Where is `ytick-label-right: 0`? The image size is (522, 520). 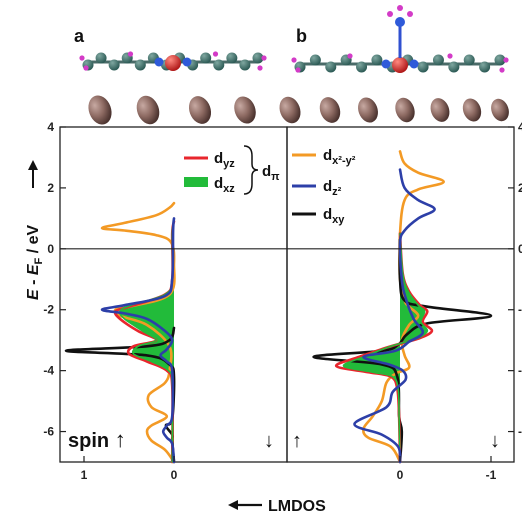 ytick-label-right: 0 is located at coordinates (520, 249).